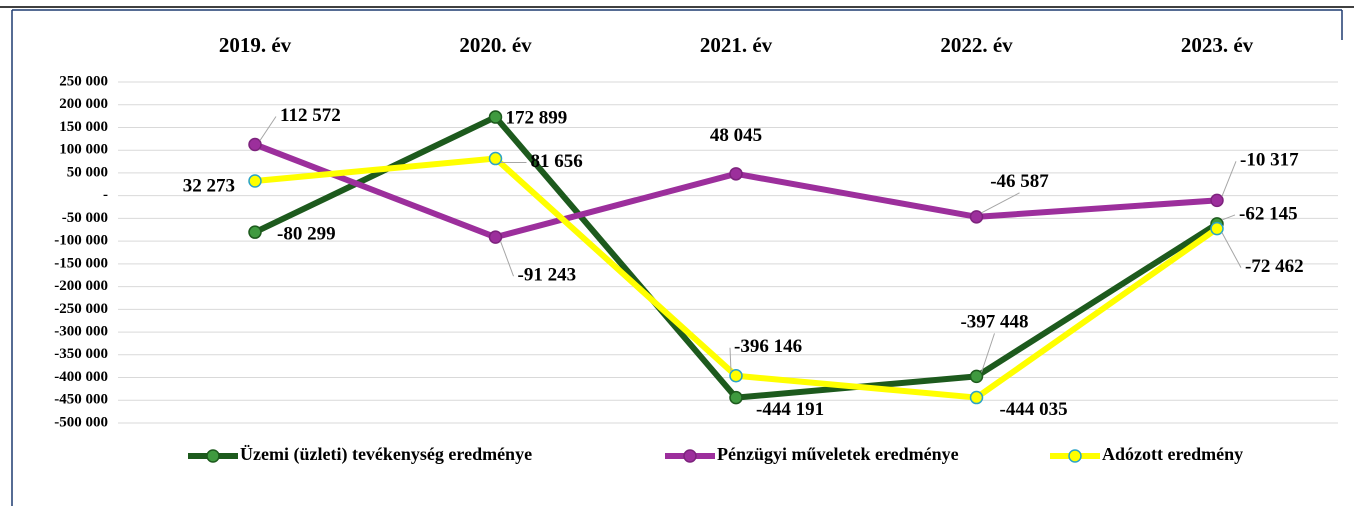  Describe the element at coordinates (994, 322) in the screenshot. I see `data-label: -397 448` at that location.